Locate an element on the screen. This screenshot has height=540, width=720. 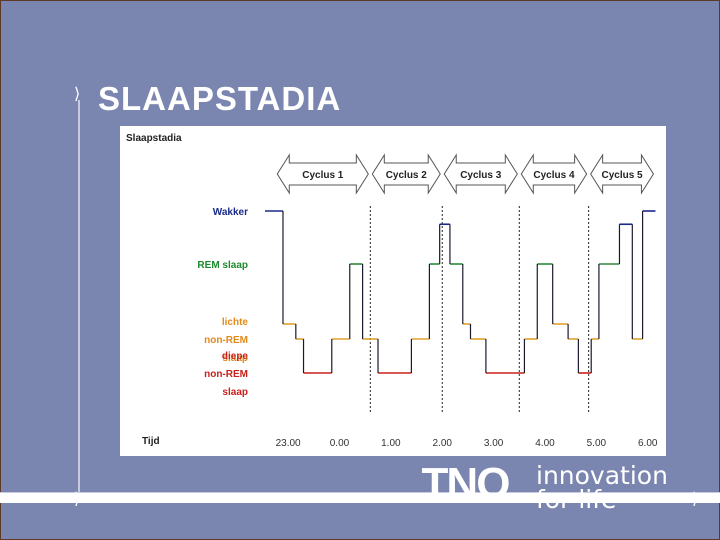
x-tick-label-8: 6.00 is located at coordinates (648, 443).